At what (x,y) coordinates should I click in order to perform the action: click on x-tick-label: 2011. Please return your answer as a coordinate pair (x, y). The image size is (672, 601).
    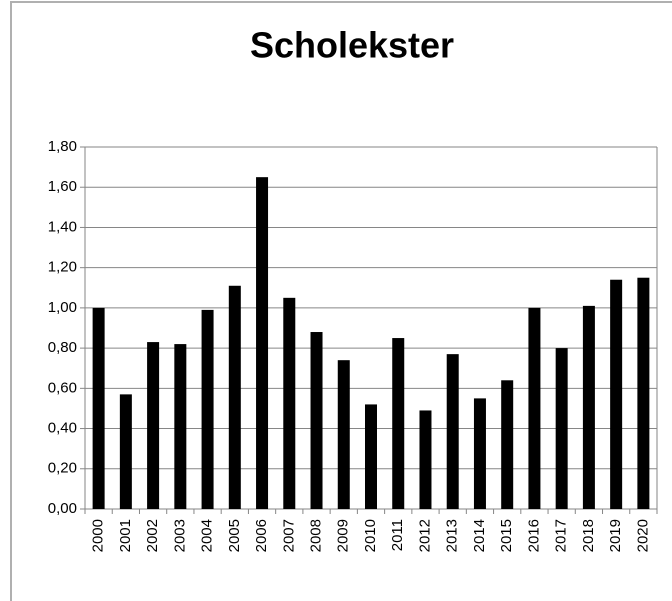
    Looking at the image, I should click on (397, 535).